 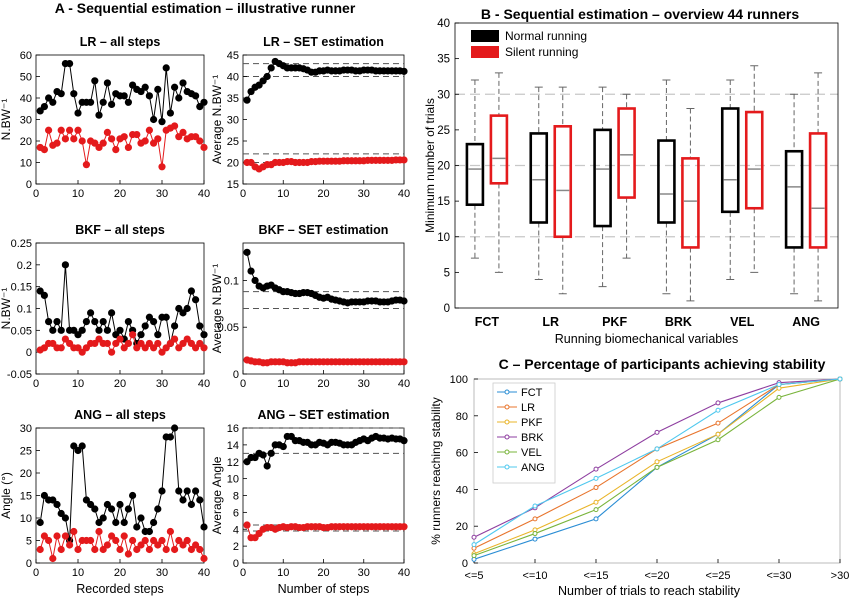 I want to click on data-point-pkf, so click(x=718, y=434).